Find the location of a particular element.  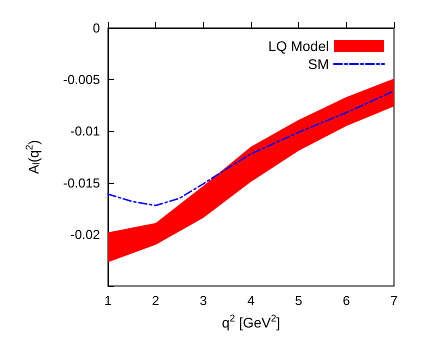

x-tick-label: 4 is located at coordinates (251, 300).